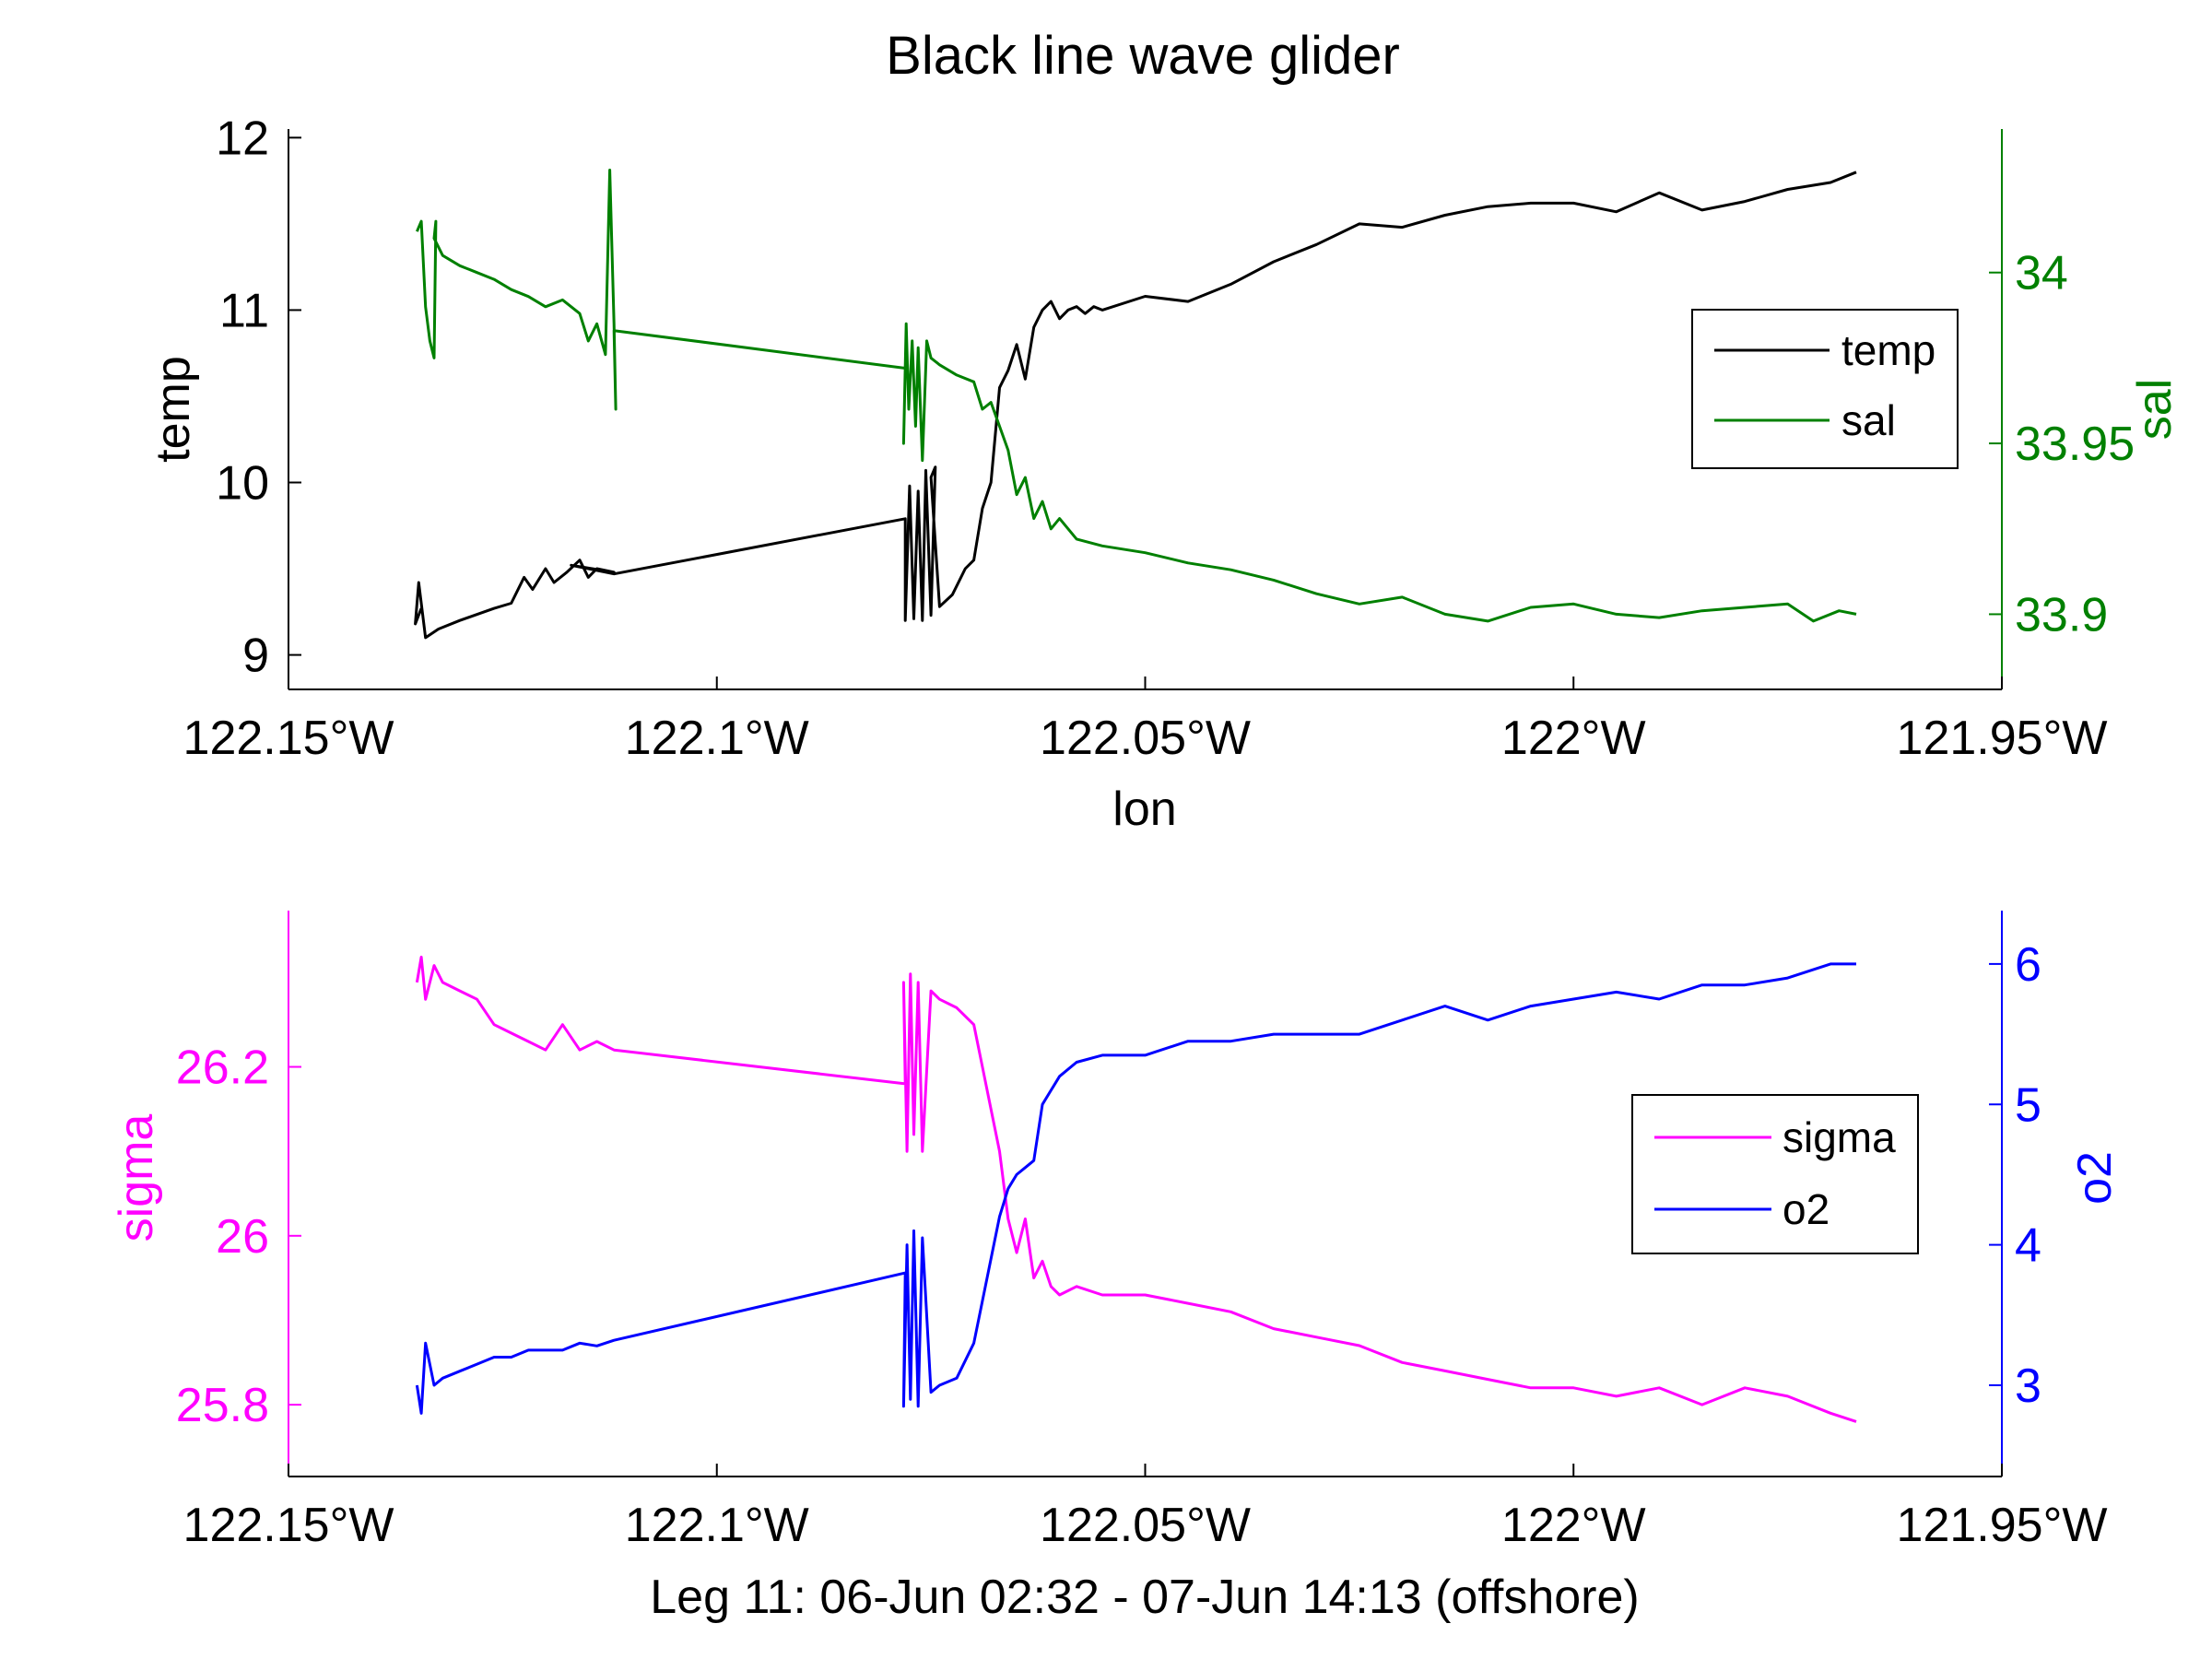  Describe the element at coordinates (2028, 1386) in the screenshot. I see `bot-right-y-tick-label: 3` at that location.